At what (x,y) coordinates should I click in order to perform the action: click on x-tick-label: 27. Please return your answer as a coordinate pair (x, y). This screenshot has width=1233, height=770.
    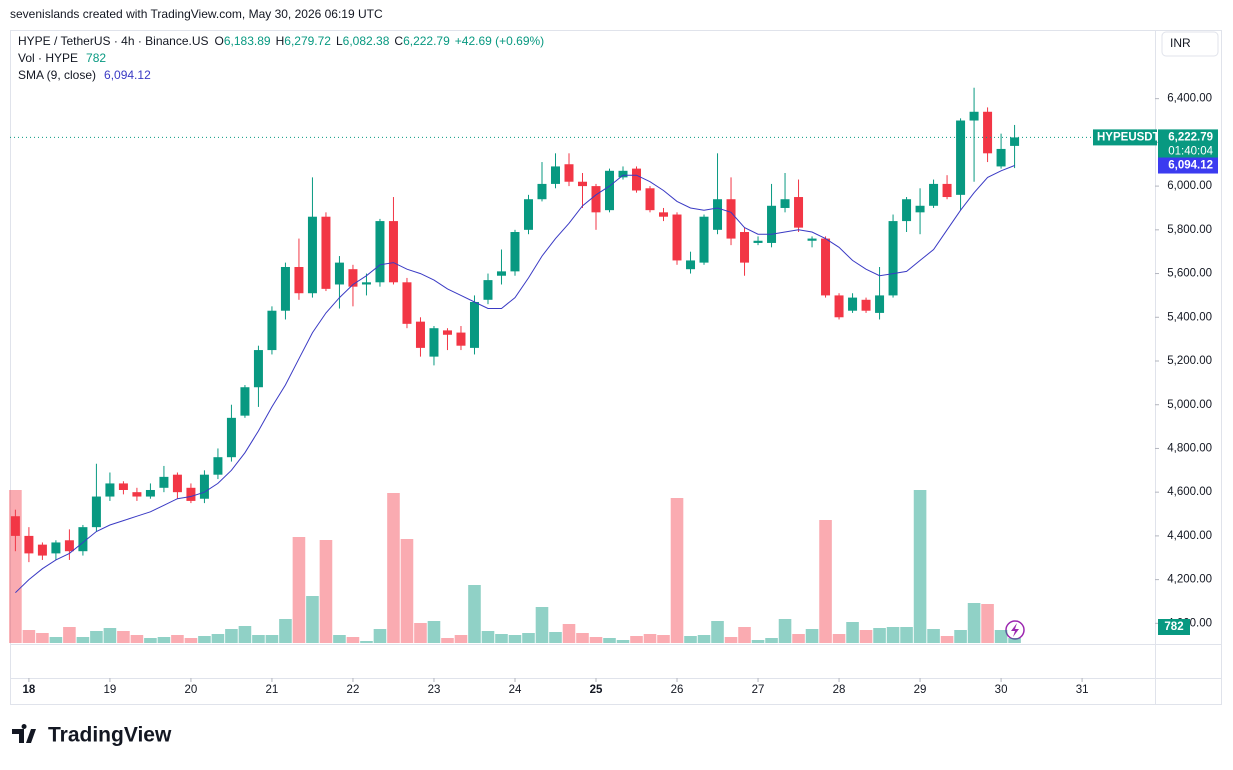
    Looking at the image, I should click on (758, 690).